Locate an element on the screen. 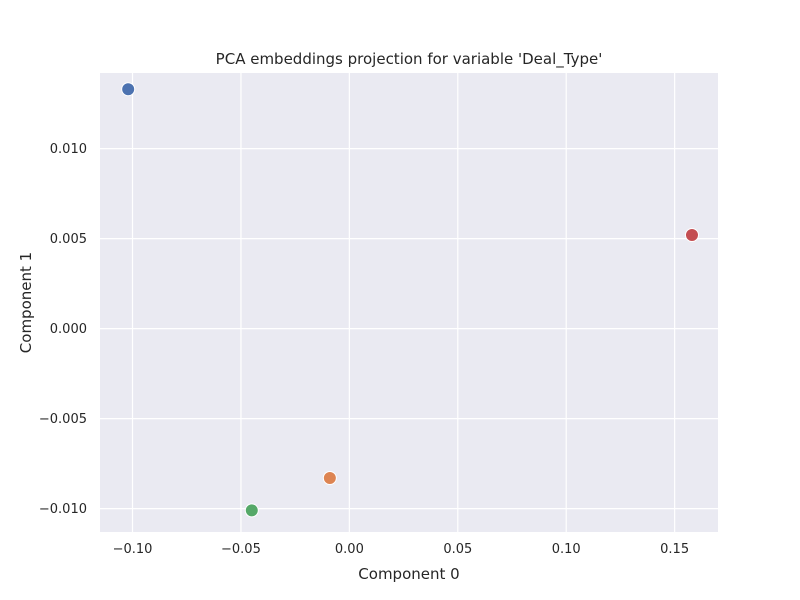  y-tick-label: −0.010 is located at coordinates (63, 509).